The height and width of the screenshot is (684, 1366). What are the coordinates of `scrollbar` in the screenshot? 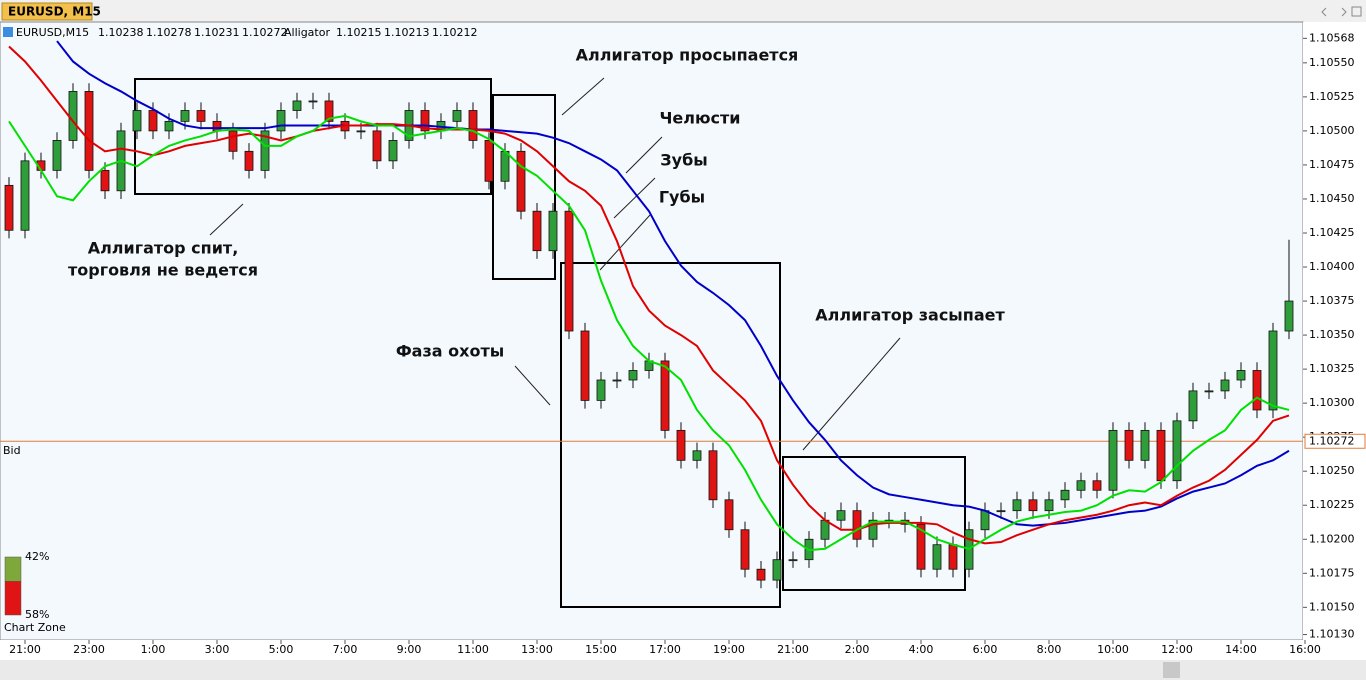 It's located at (683, 670).